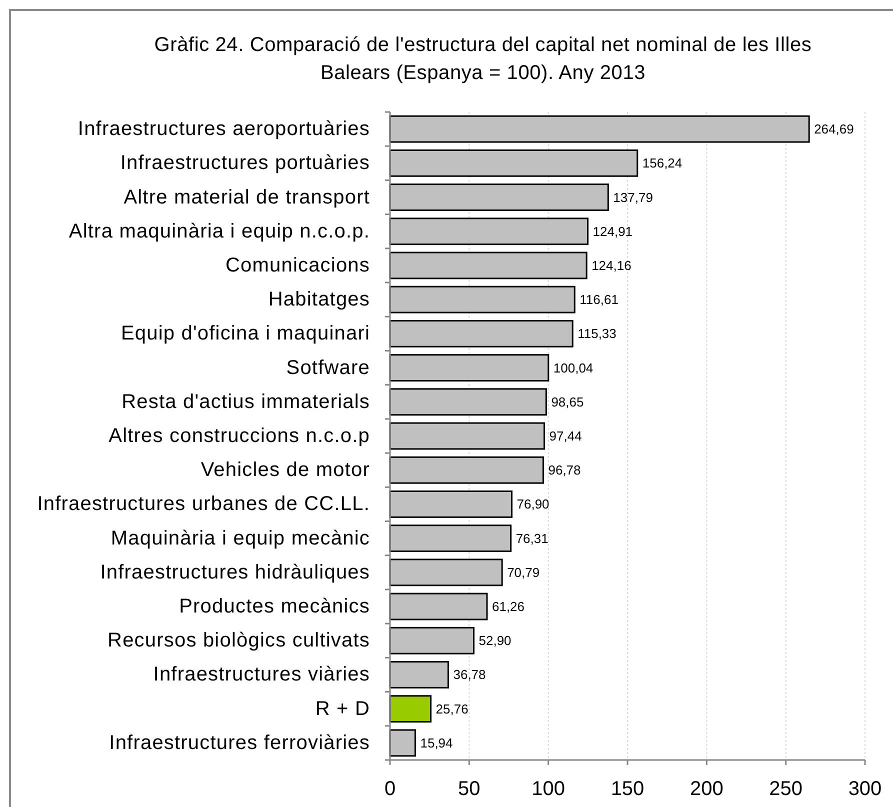 The height and width of the screenshot is (807, 893). I want to click on data-label: 156,24, so click(662, 163).